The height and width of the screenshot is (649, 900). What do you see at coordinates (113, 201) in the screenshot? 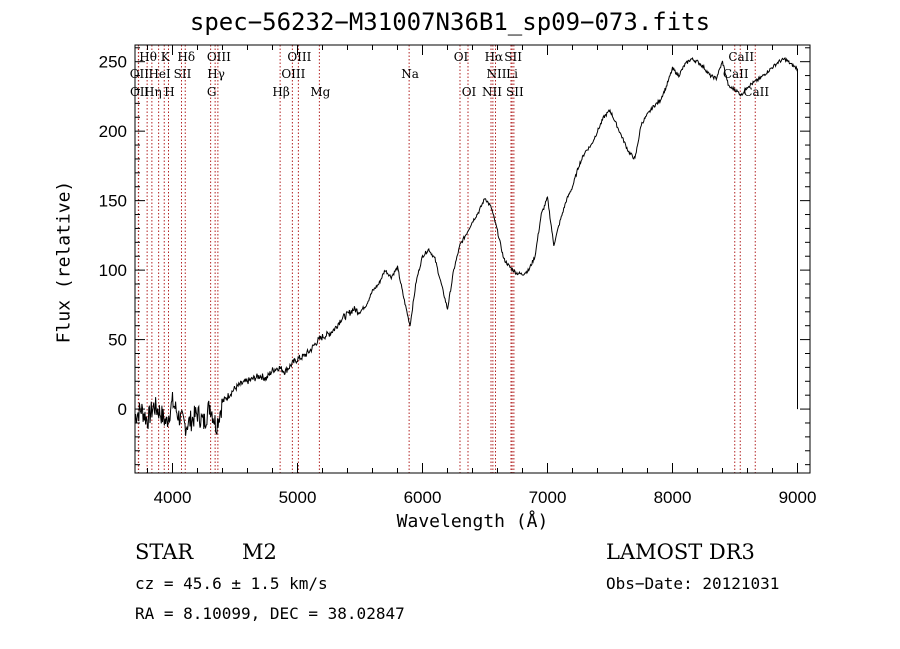
I see `y-tick-label: 150` at bounding box center [113, 201].